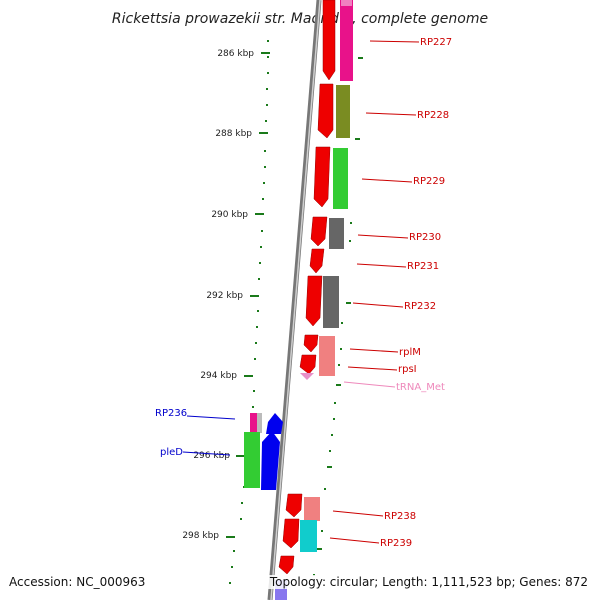 This screenshot has width=600, height=600. Describe the element at coordinates (329, 40) in the screenshot. I see `cds-arrow-rp227` at that location.